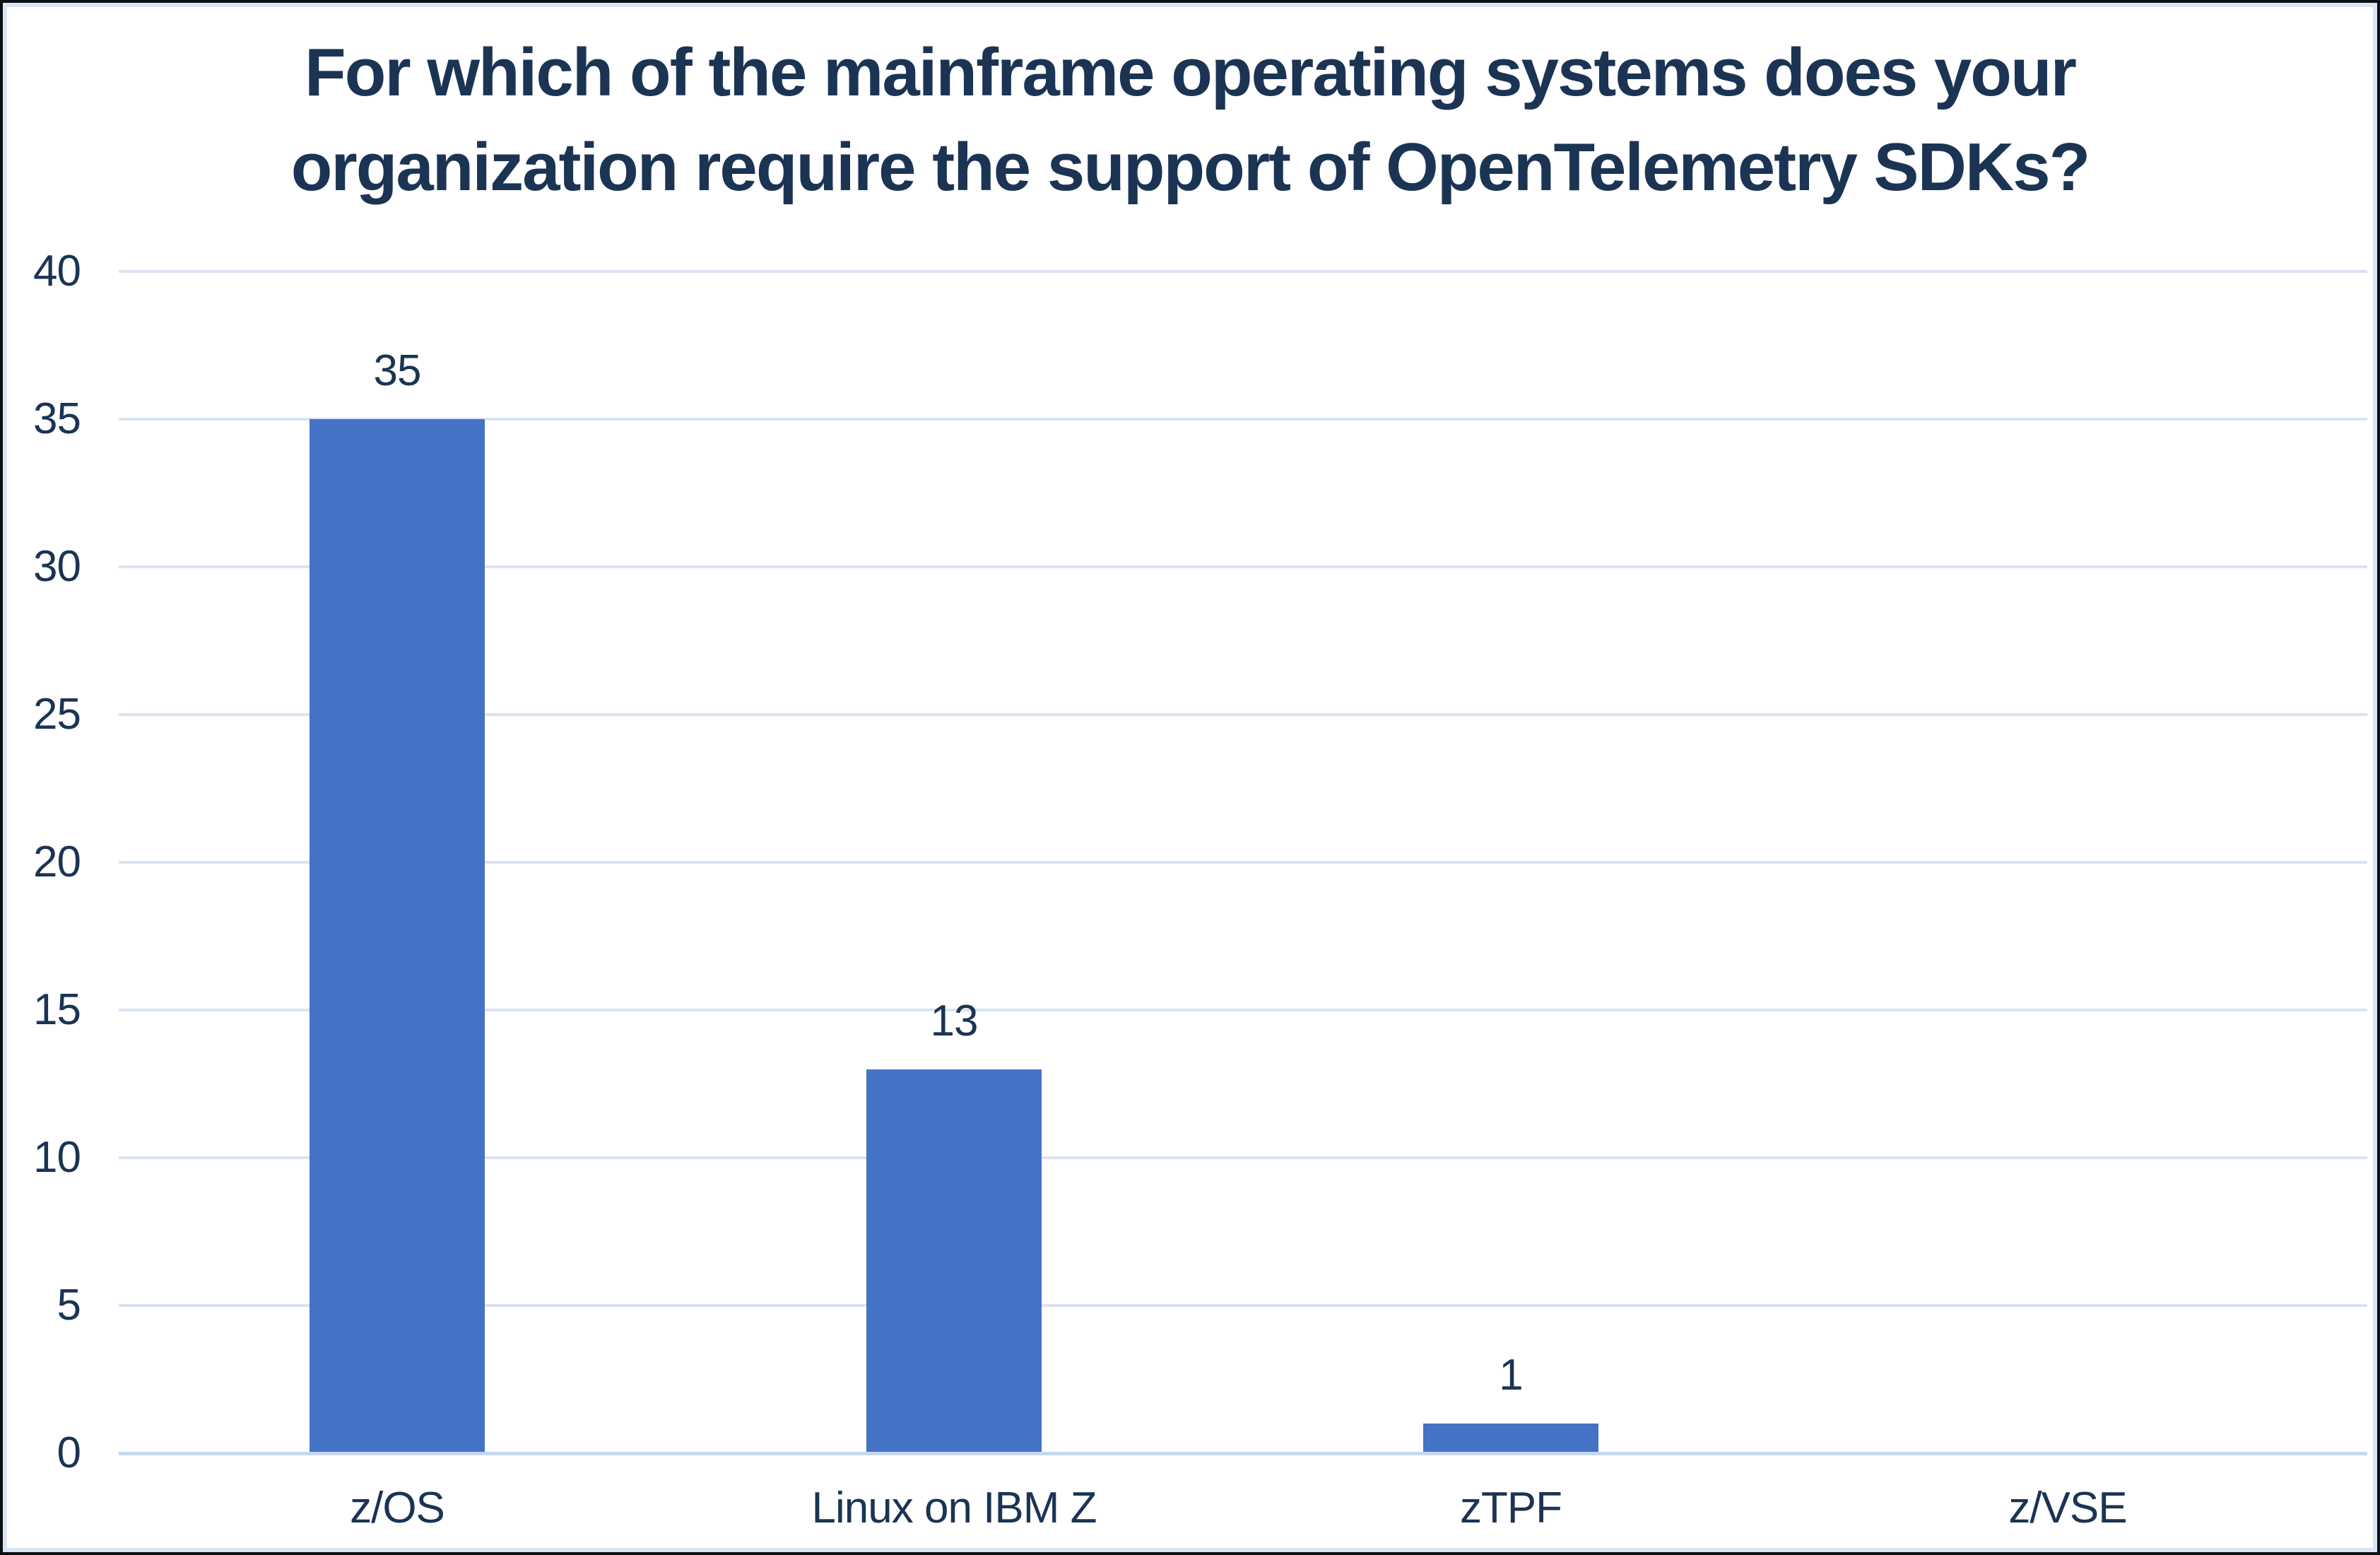 Image resolution: width=2380 pixels, height=1555 pixels. Describe the element at coordinates (1511, 1375) in the screenshot. I see `bar-value-label-ztpf: 1` at that location.